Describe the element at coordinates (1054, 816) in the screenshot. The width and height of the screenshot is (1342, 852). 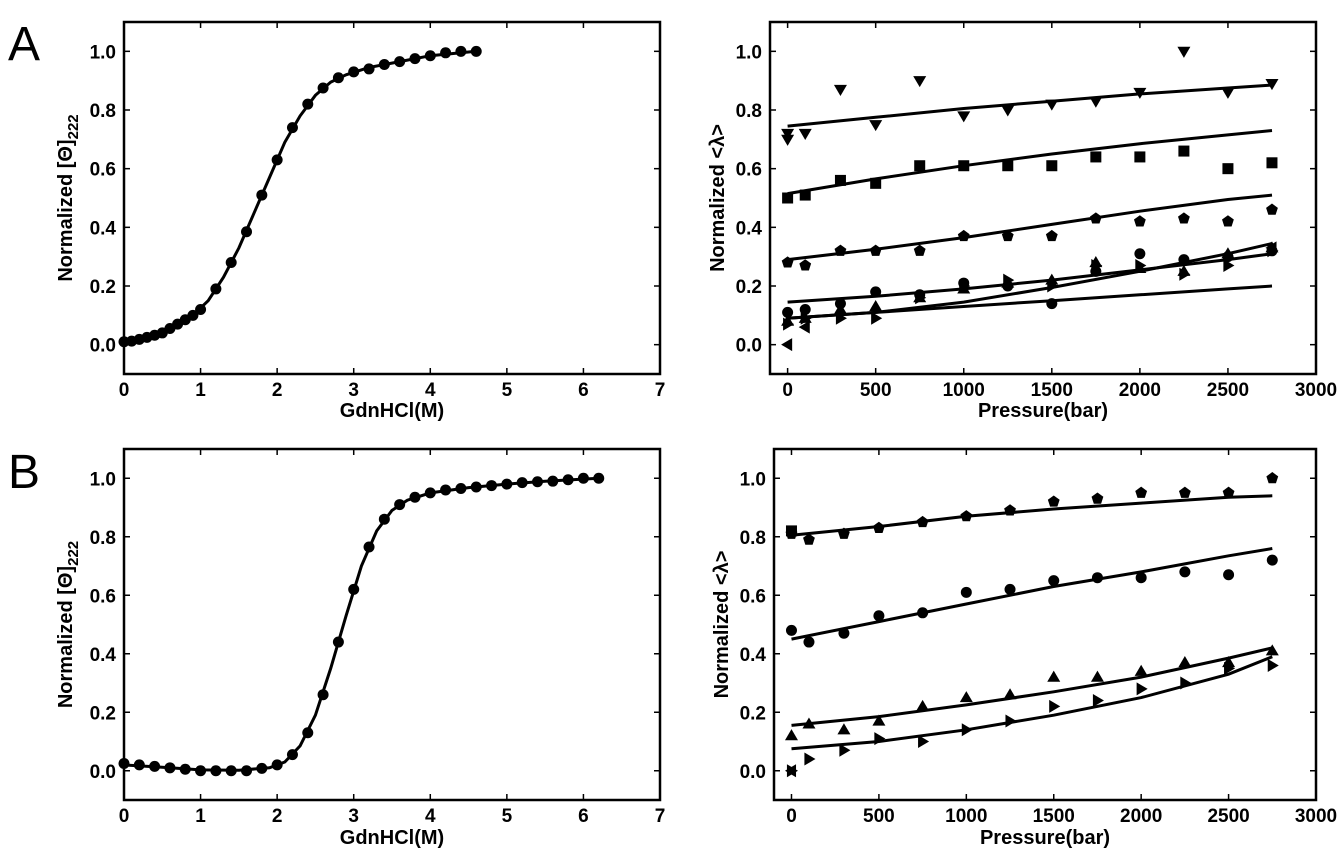
I see `x-tick-label: 1500` at that location.